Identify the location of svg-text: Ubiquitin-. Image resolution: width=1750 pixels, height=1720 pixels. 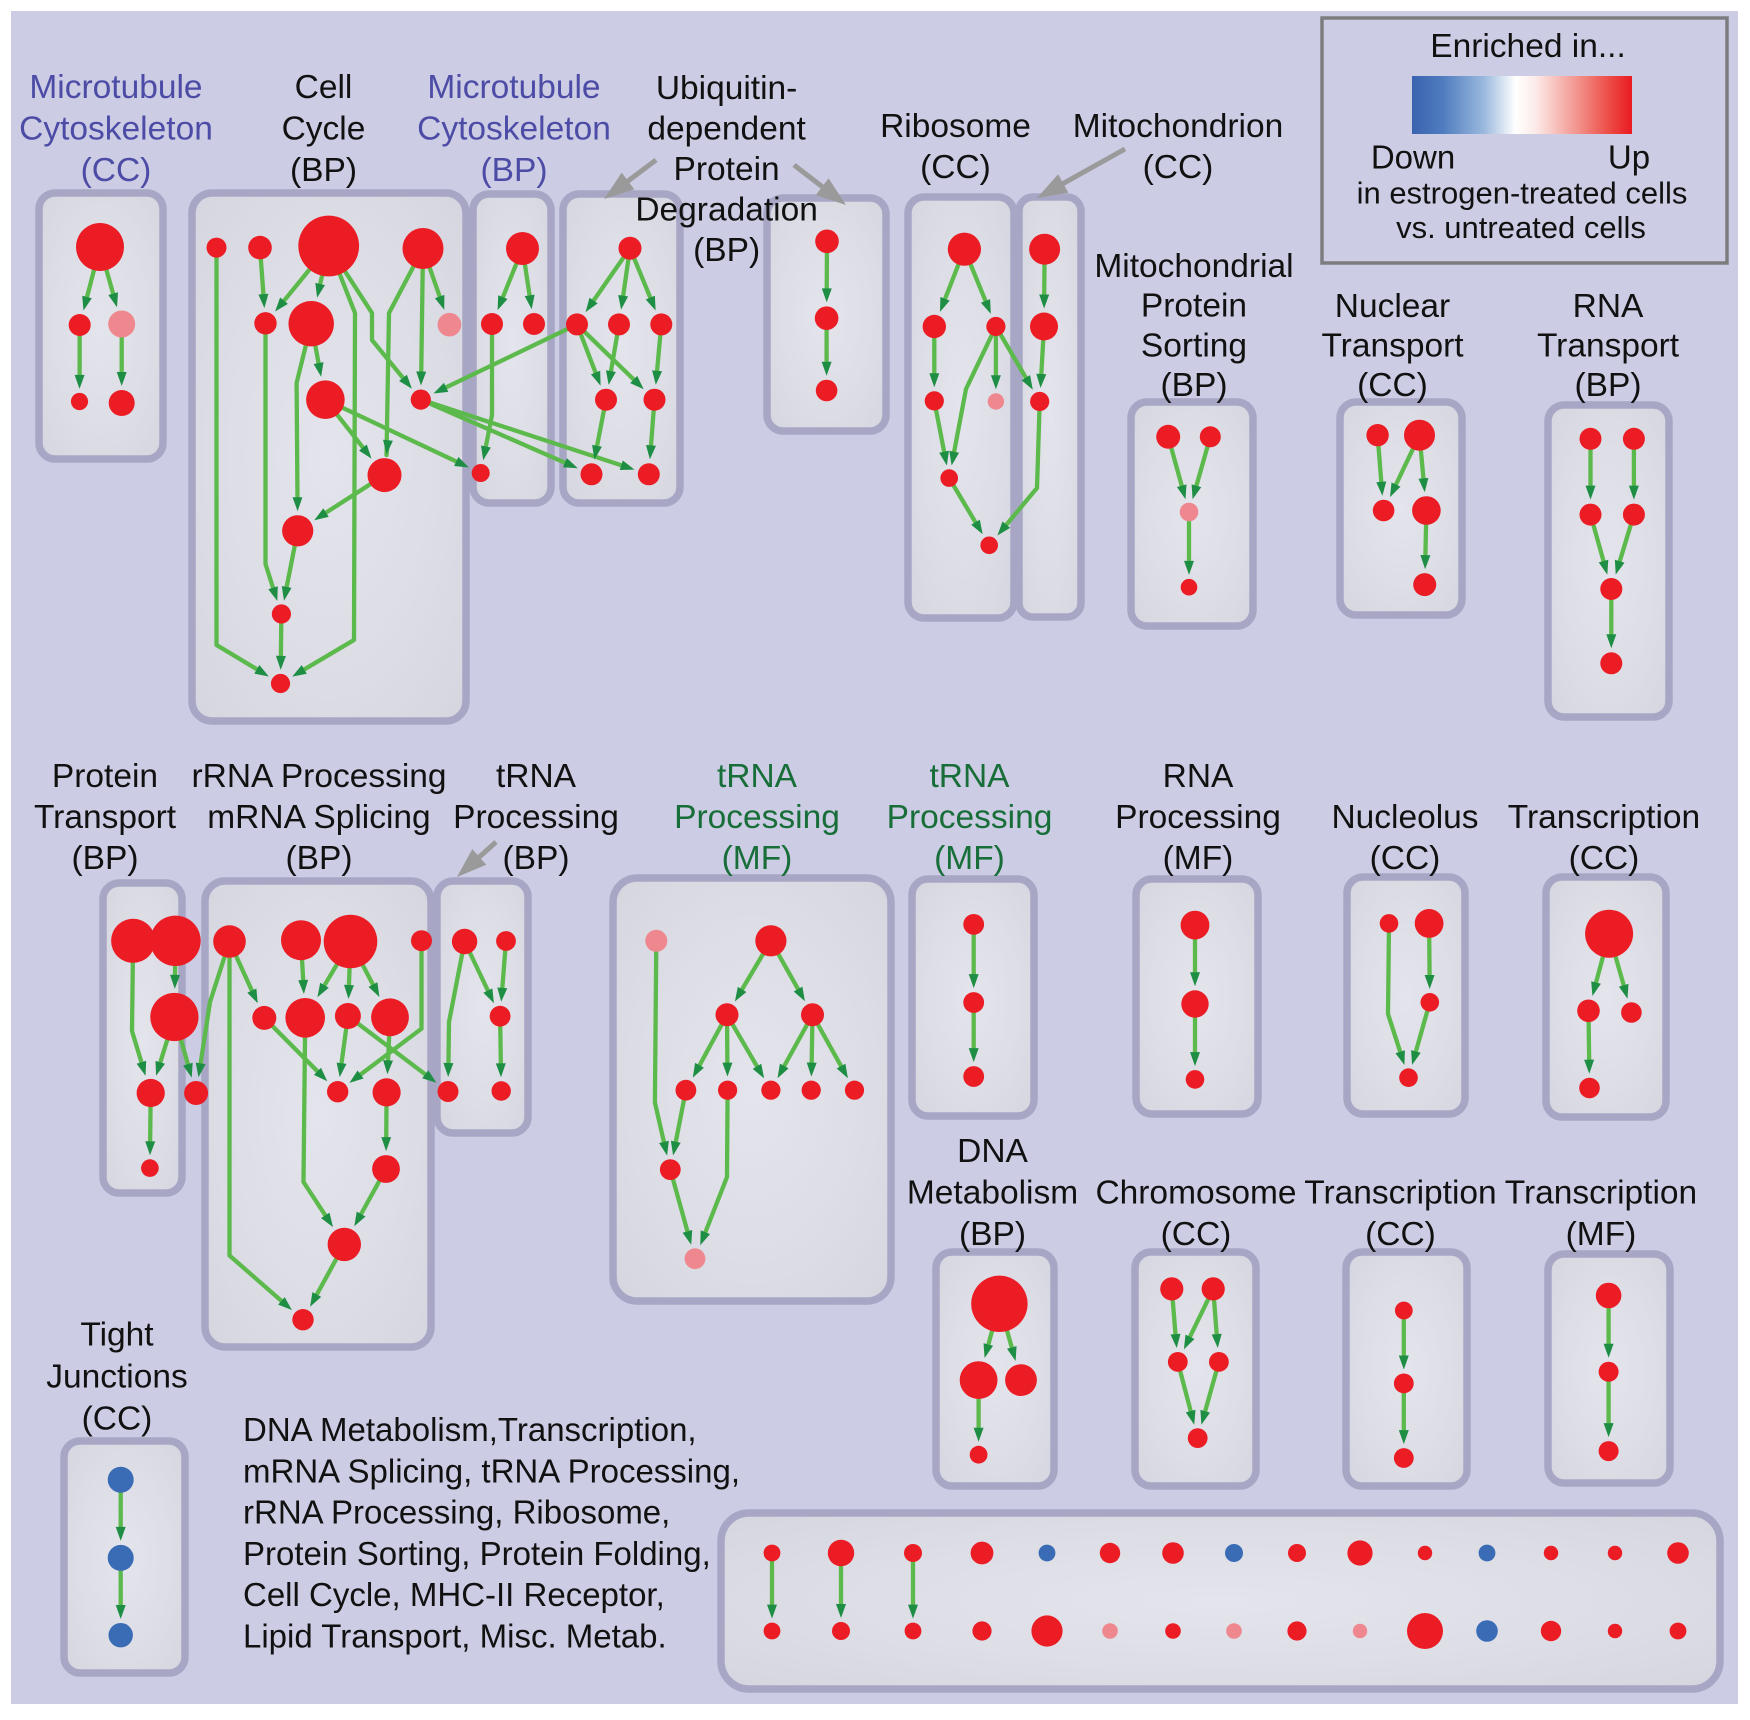
(727, 88).